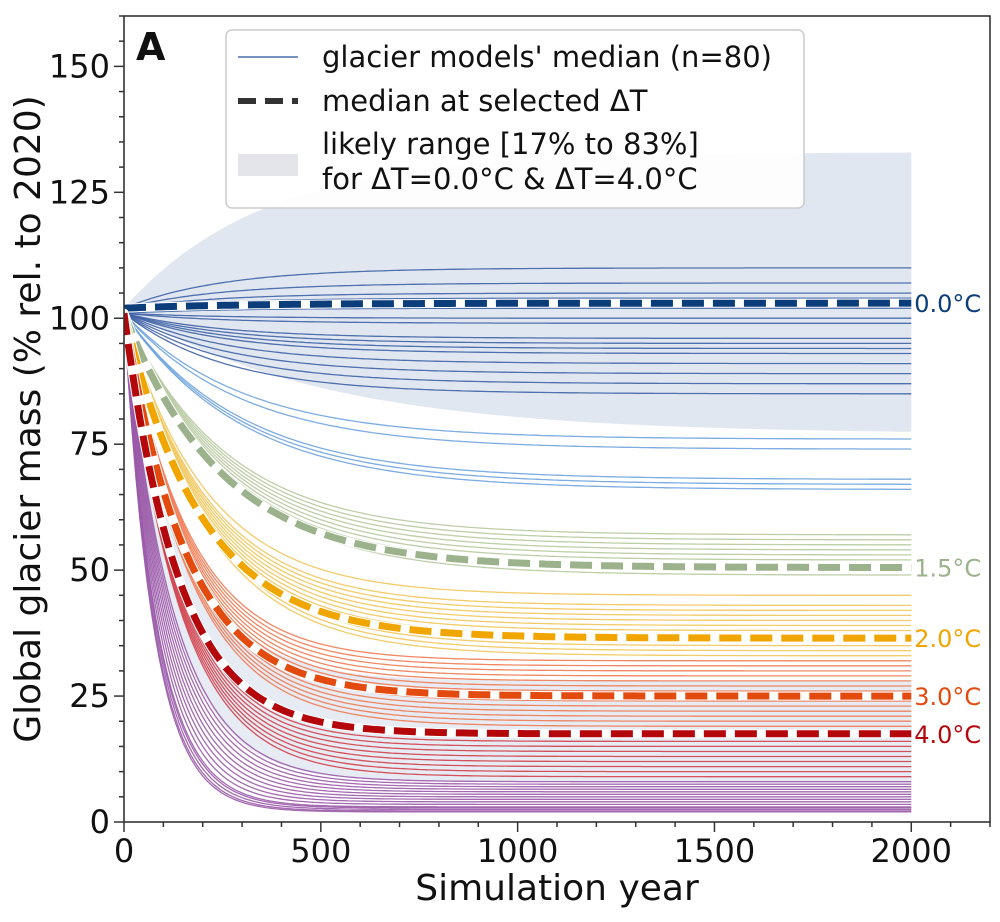 The image size is (1000, 922). I want to click on legend-entry-selected-median: median at selected ΔT, so click(485, 101).